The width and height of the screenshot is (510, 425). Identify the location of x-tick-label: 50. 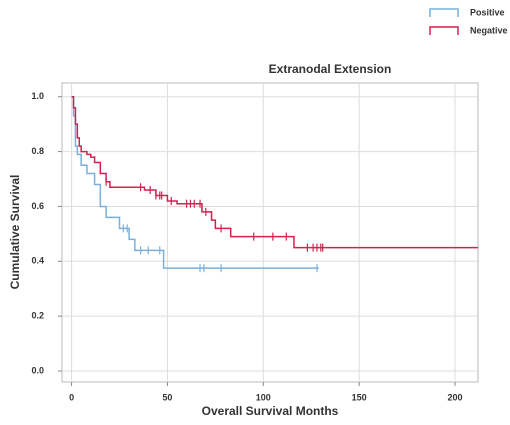
(167, 397).